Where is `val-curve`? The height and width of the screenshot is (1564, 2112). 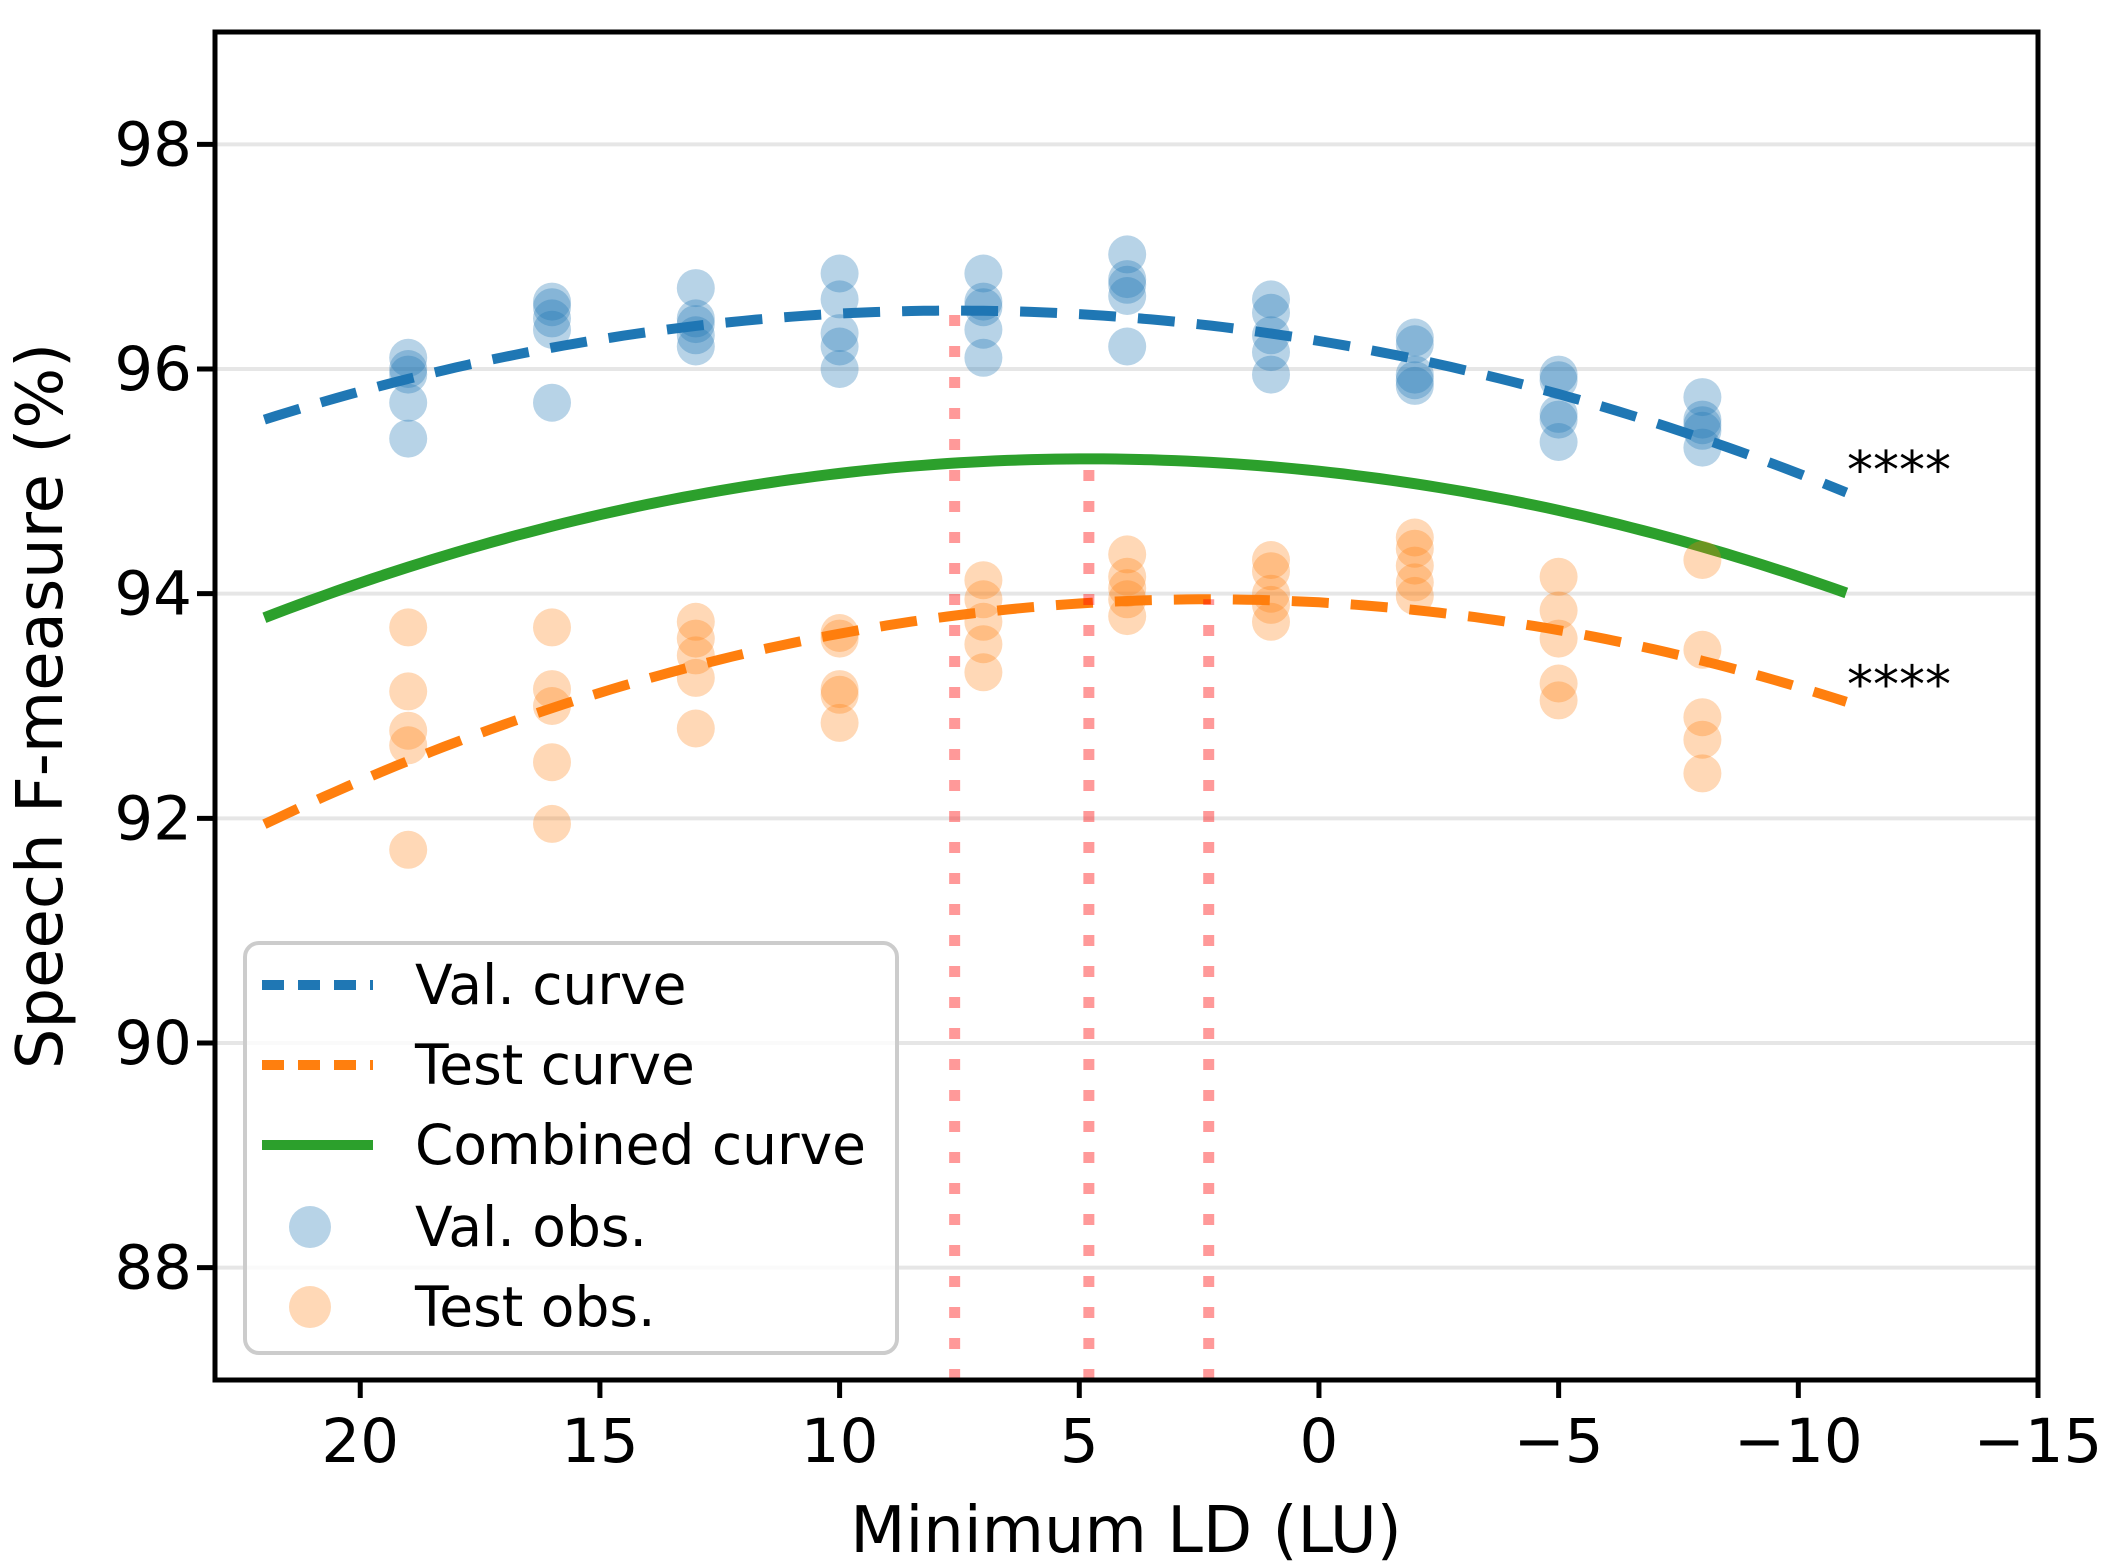
val-curve is located at coordinates (1055, 401).